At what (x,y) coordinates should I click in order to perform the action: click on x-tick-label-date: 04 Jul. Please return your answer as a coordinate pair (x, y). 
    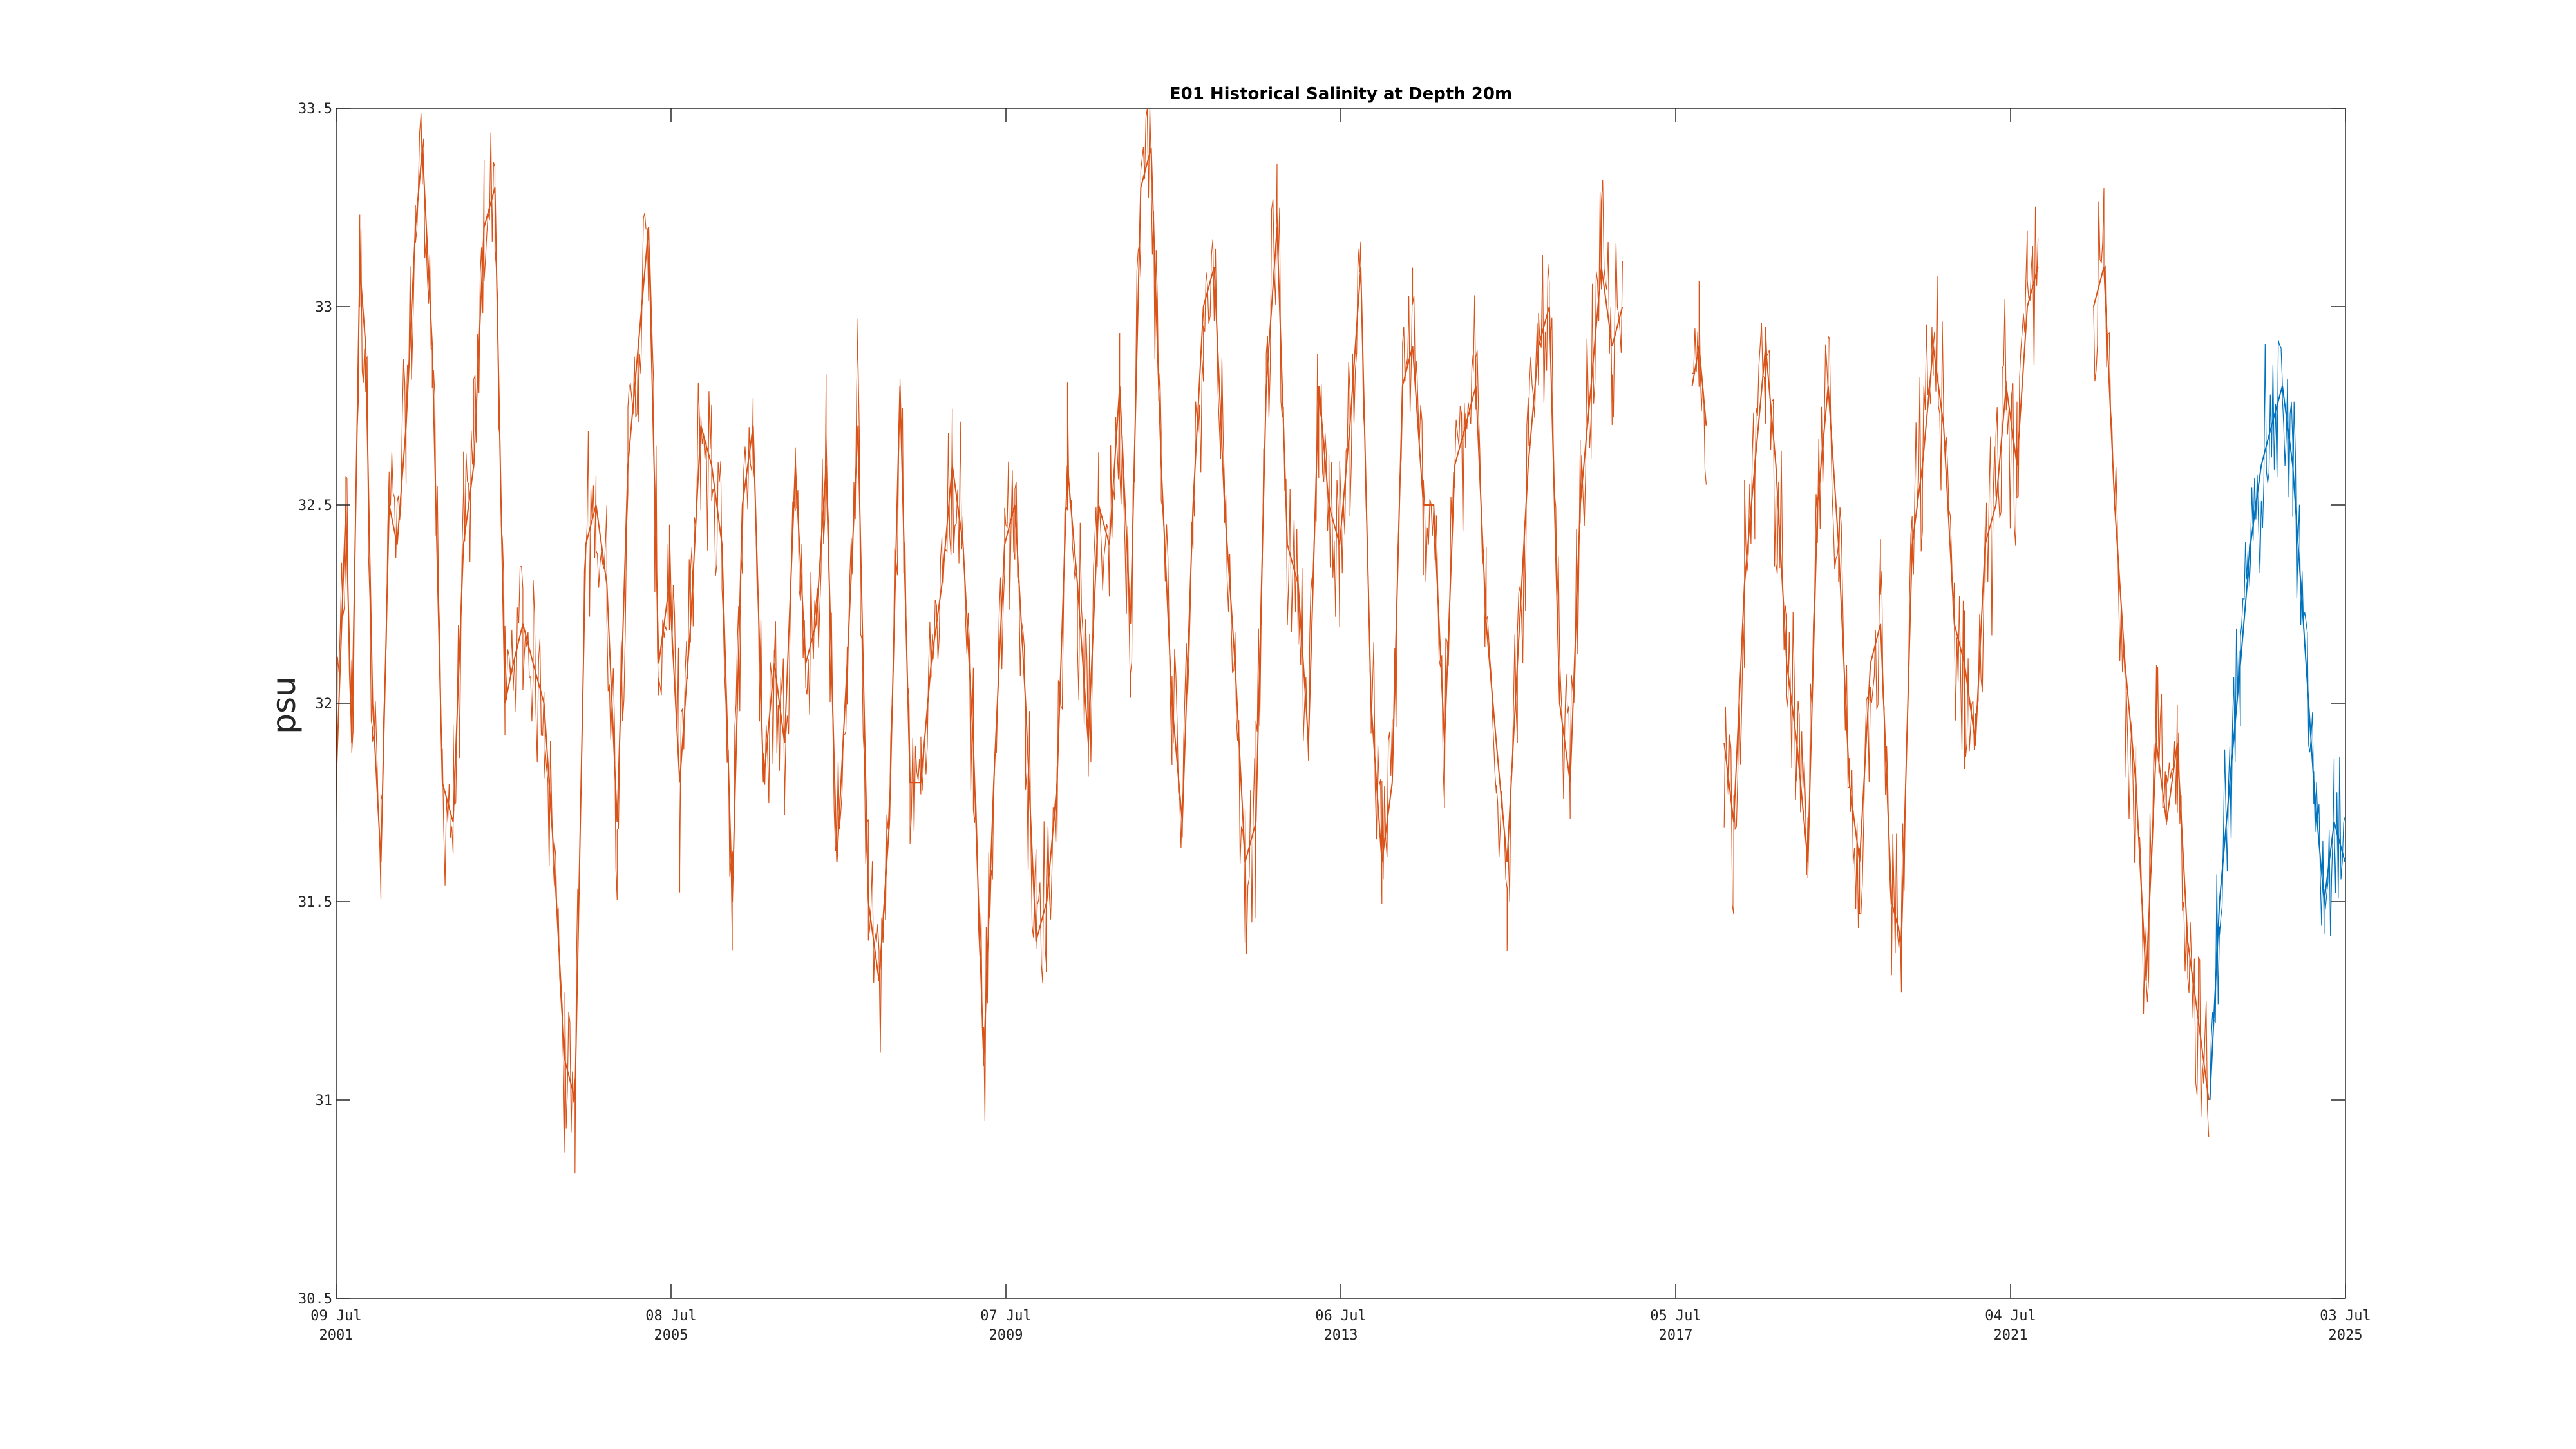
    Looking at the image, I should click on (2010, 1316).